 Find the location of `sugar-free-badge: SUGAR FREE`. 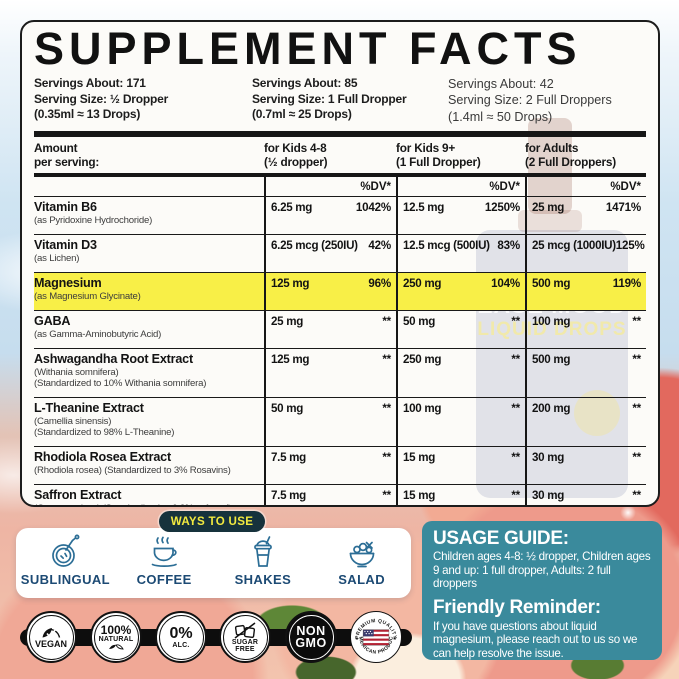

sugar-free-badge: SUGAR FREE is located at coordinates (245, 637).